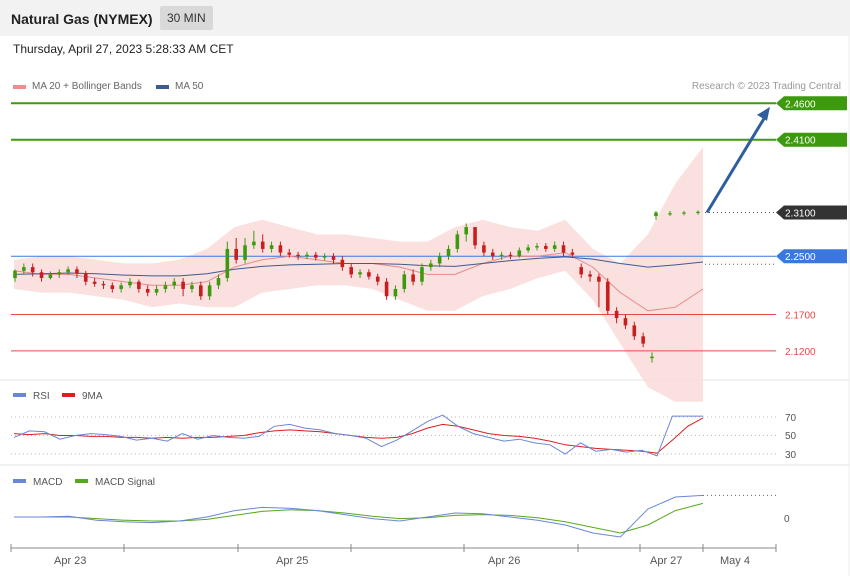  What do you see at coordinates (358, 435) in the screenshot?
I see `rsi-line` at bounding box center [358, 435].